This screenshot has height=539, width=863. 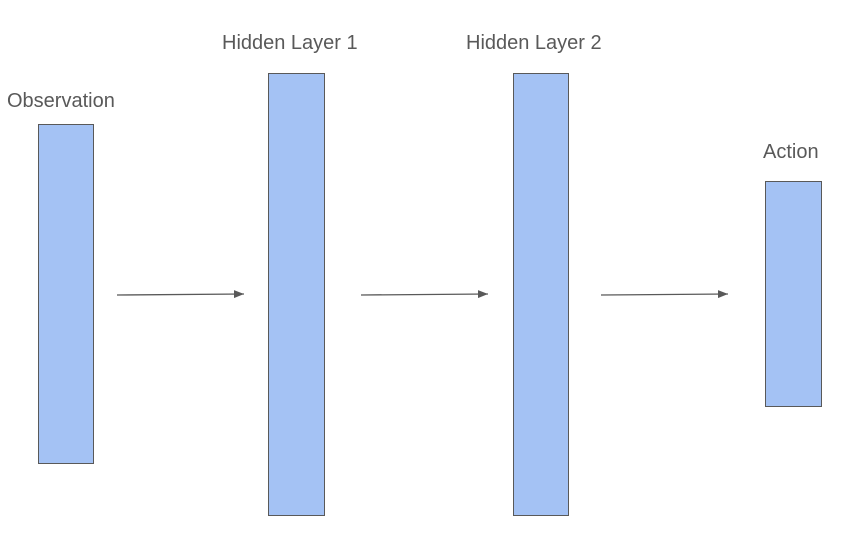 What do you see at coordinates (541, 294) in the screenshot?
I see `hidden-layer-2-box` at bounding box center [541, 294].